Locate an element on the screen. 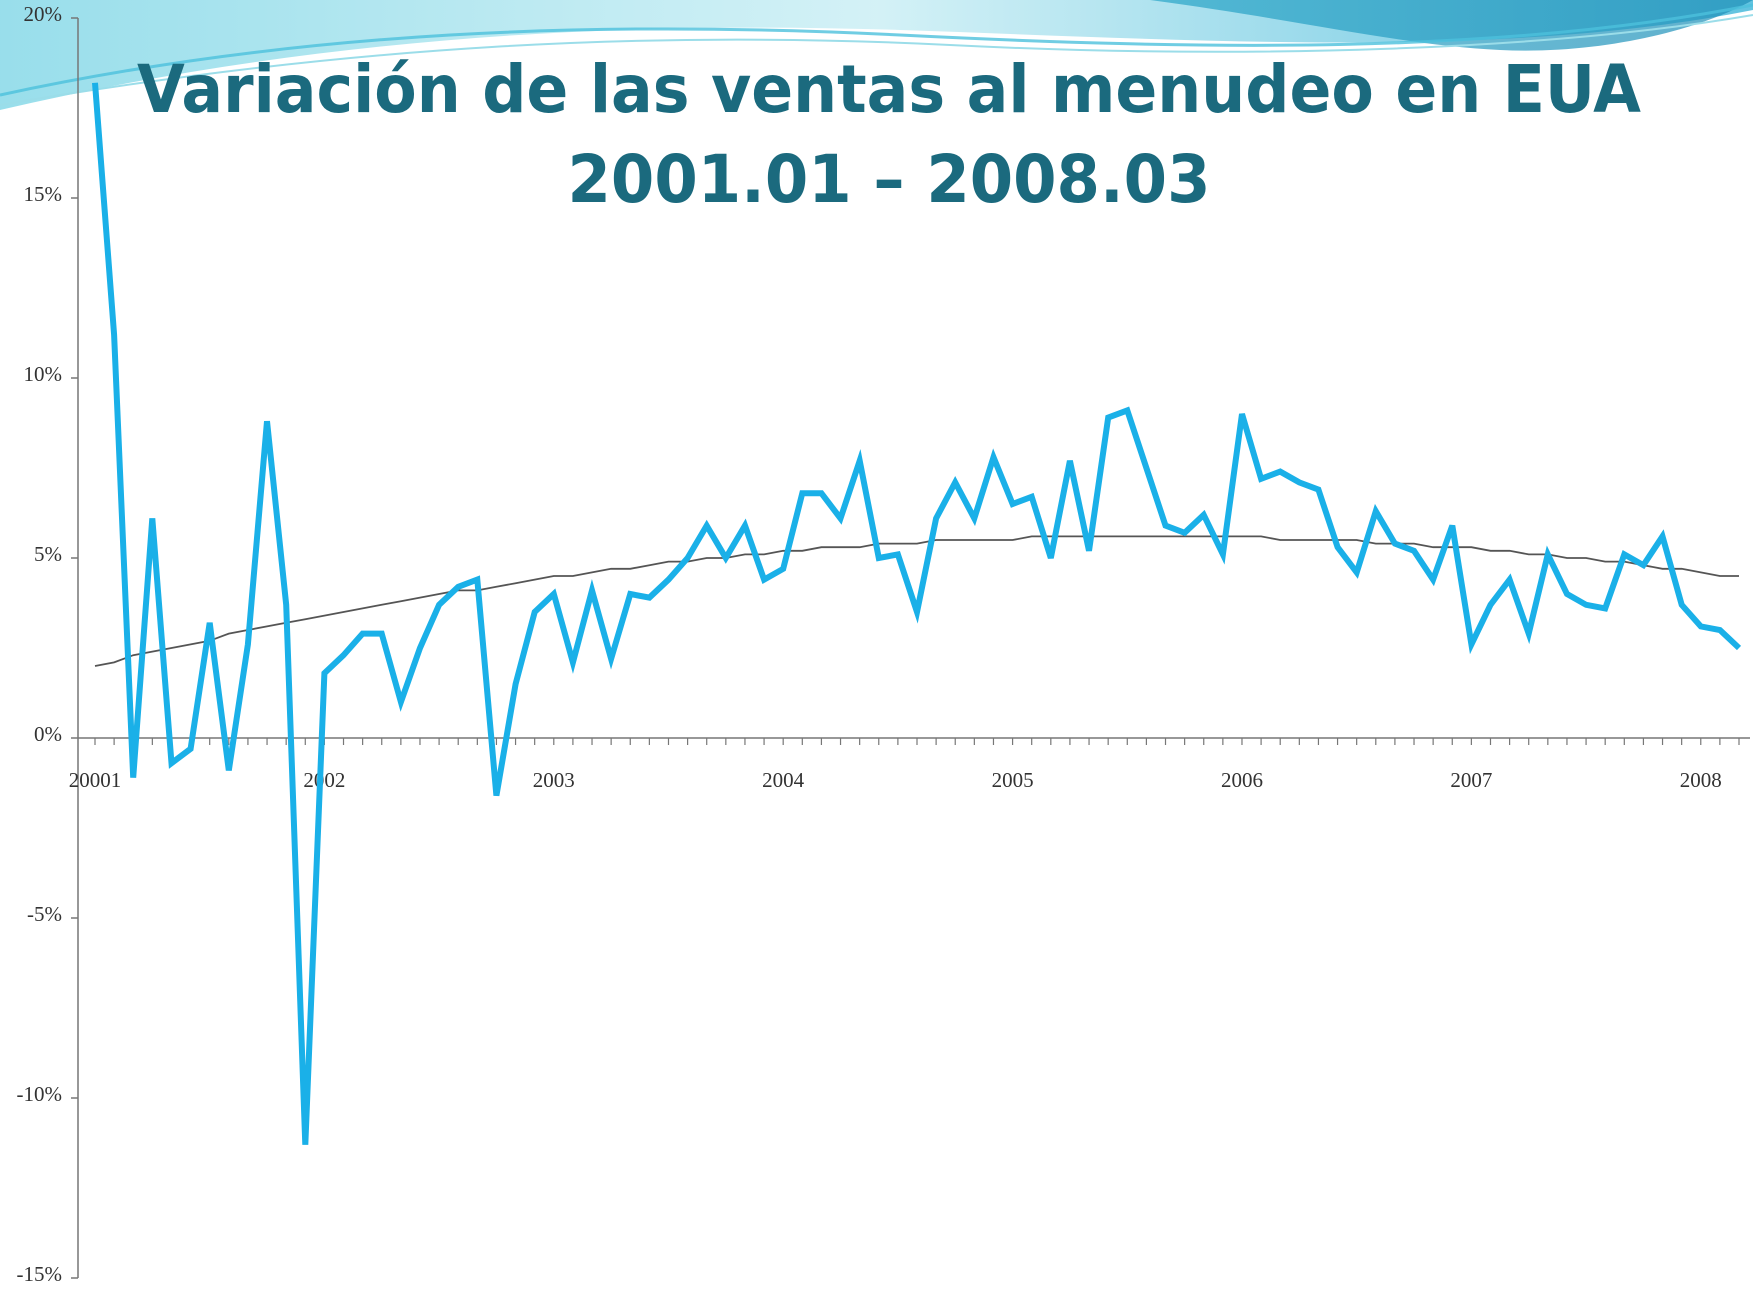 This screenshot has width=1753, height=1295. header-decoration is located at coordinates (876, 55).